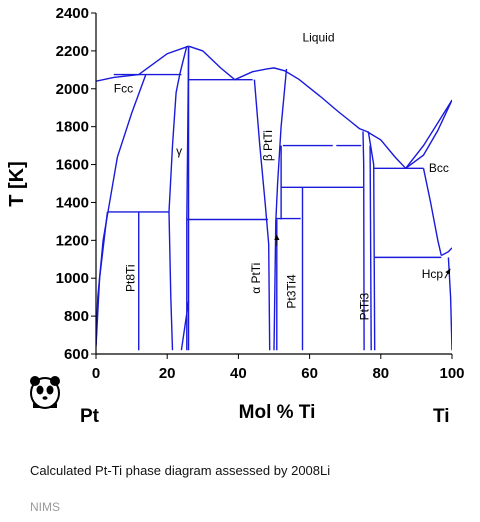 The height and width of the screenshot is (522, 480). I want to click on boundary-liquidus-bcc, so click(428, 134).